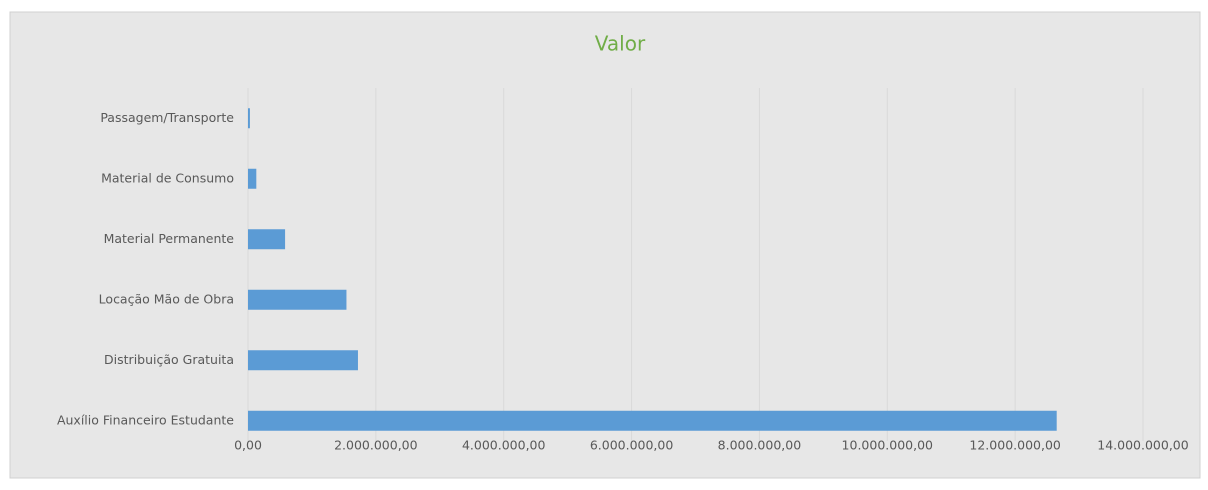 Image resolution: width=1208 pixels, height=490 pixels. I want to click on x-tick-label: 6.000.000,00, so click(632, 445).